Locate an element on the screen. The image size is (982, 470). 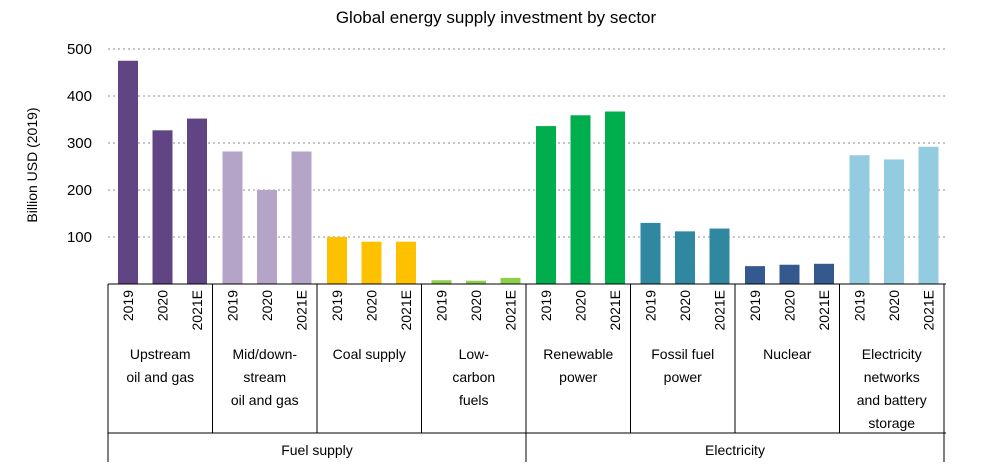
category-label: Nuclear is located at coordinates (787, 354).